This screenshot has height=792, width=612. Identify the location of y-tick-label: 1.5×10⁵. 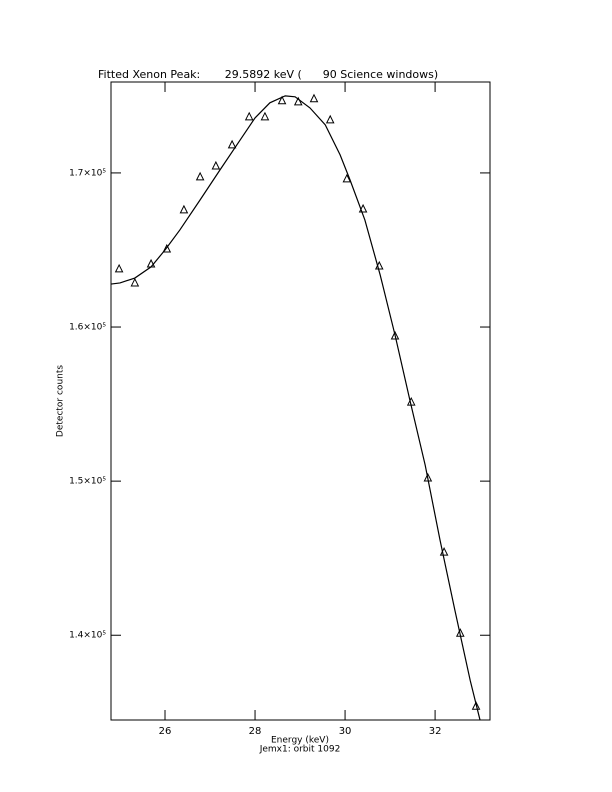
(87, 482).